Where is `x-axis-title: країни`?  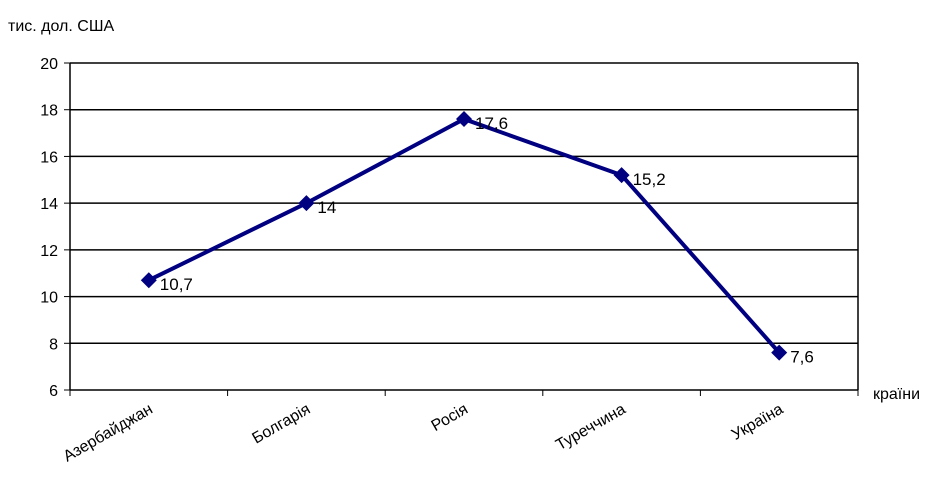 x-axis-title: країни is located at coordinates (896, 394).